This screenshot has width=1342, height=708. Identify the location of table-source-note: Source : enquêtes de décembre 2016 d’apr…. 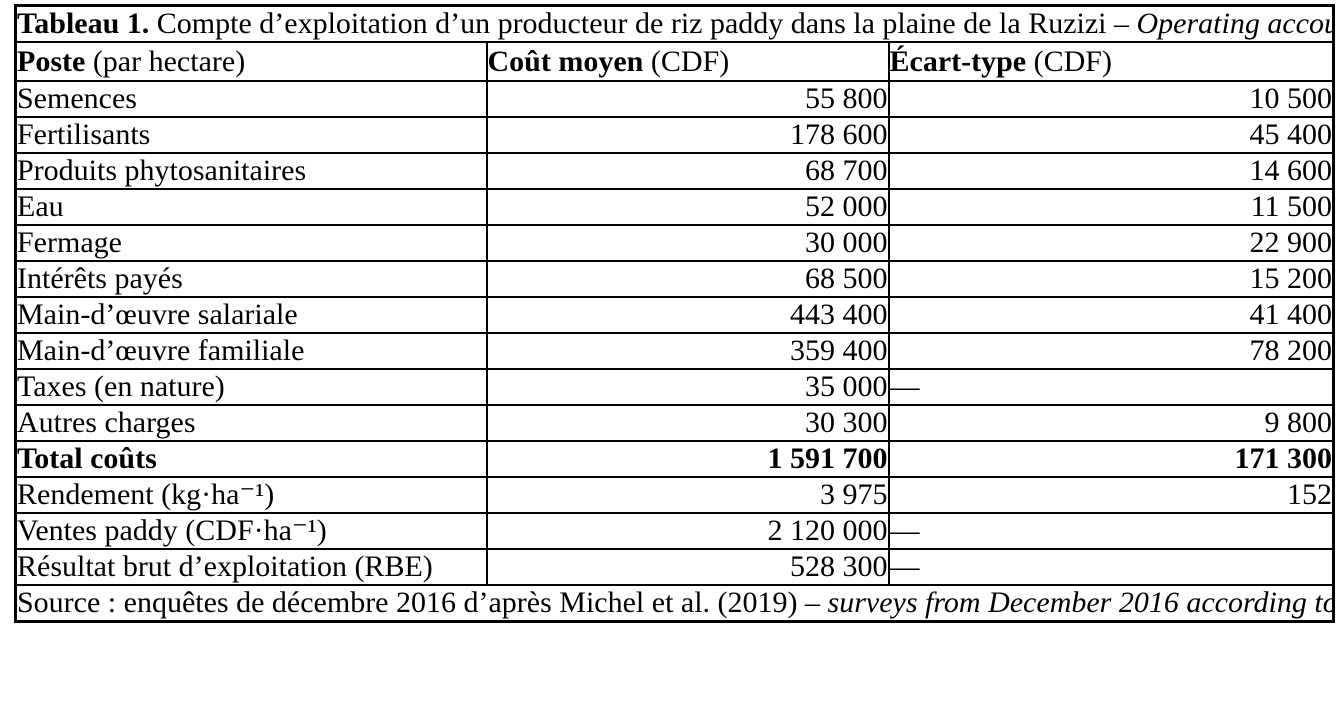
(674, 603).